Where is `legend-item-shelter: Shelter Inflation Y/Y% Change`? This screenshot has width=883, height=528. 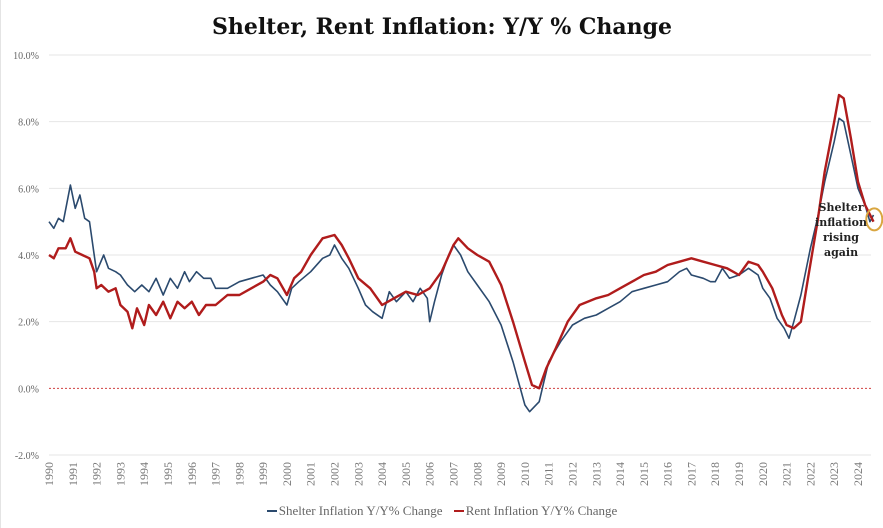 legend-item-shelter: Shelter Inflation Y/Y% Change is located at coordinates (354, 511).